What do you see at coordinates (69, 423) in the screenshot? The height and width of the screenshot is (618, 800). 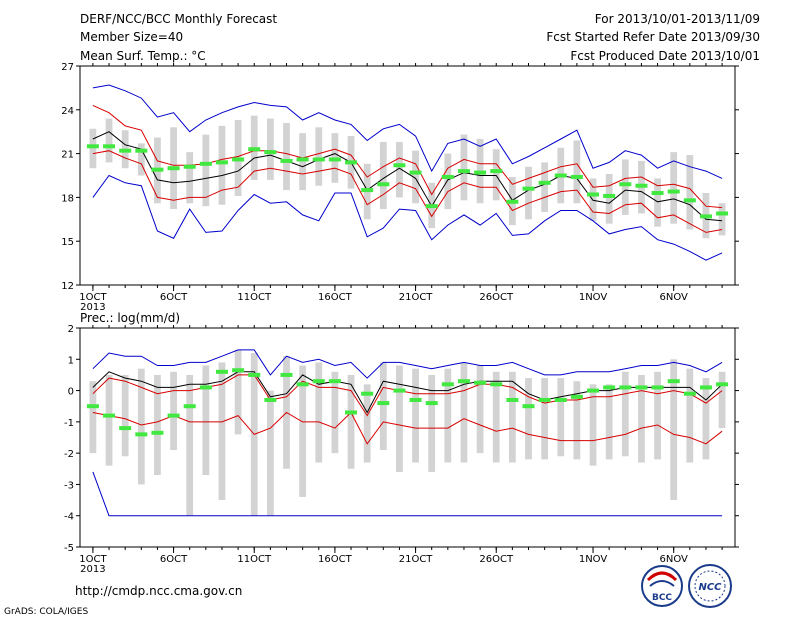 I see `y-tick-label: -1` at bounding box center [69, 423].